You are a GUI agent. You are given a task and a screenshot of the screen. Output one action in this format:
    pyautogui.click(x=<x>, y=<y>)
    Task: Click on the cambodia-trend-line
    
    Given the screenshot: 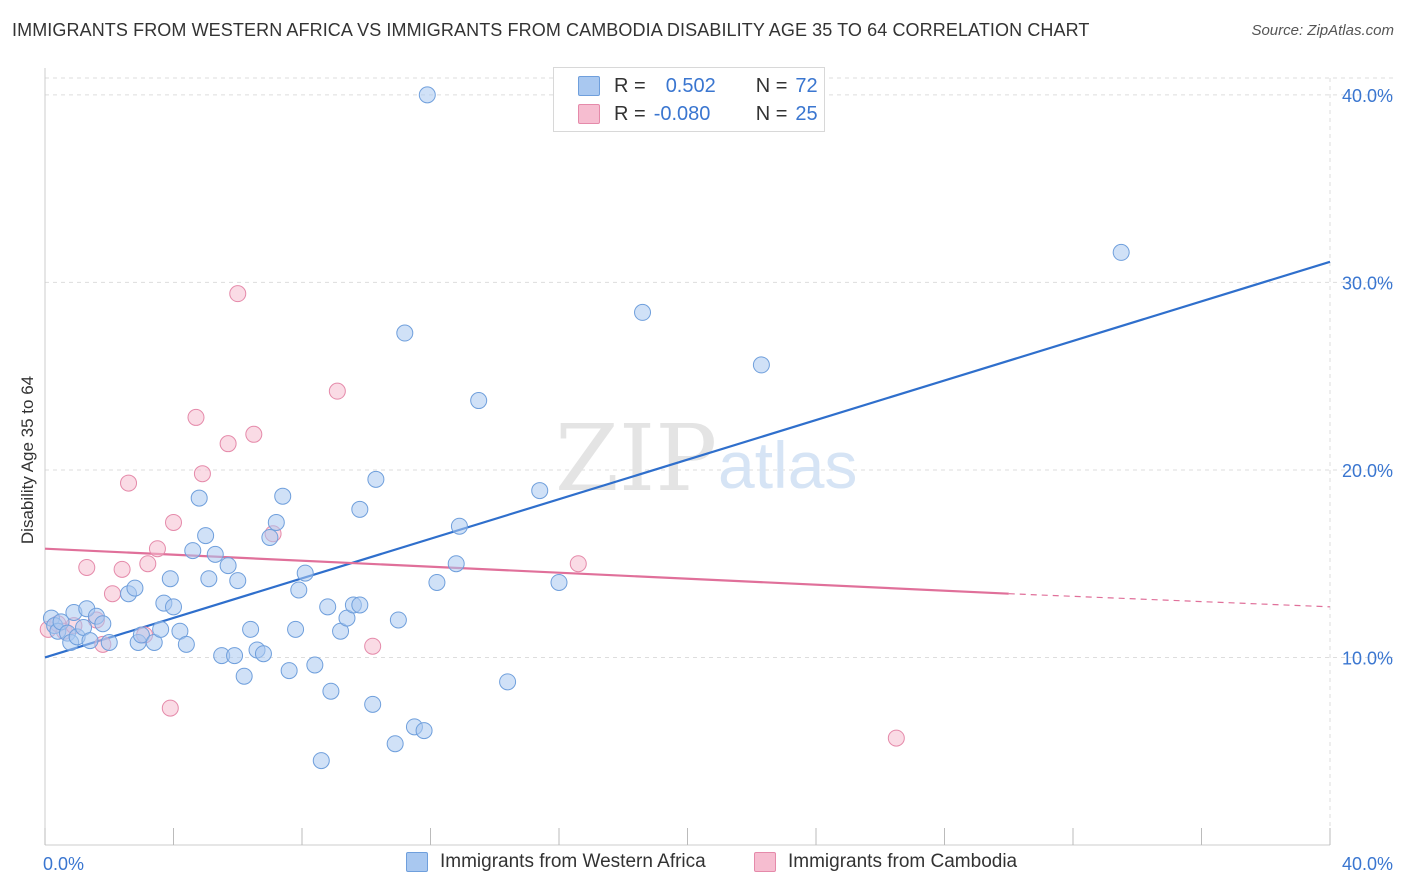 What is the action you would take?
    pyautogui.click(x=526, y=571)
    